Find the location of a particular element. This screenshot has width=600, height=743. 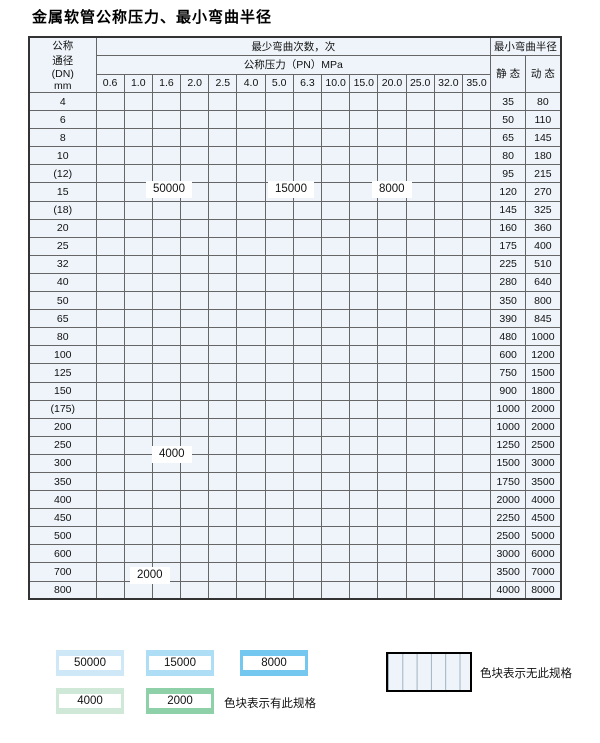

table-row: (12) 95 215 is located at coordinates (295, 174).